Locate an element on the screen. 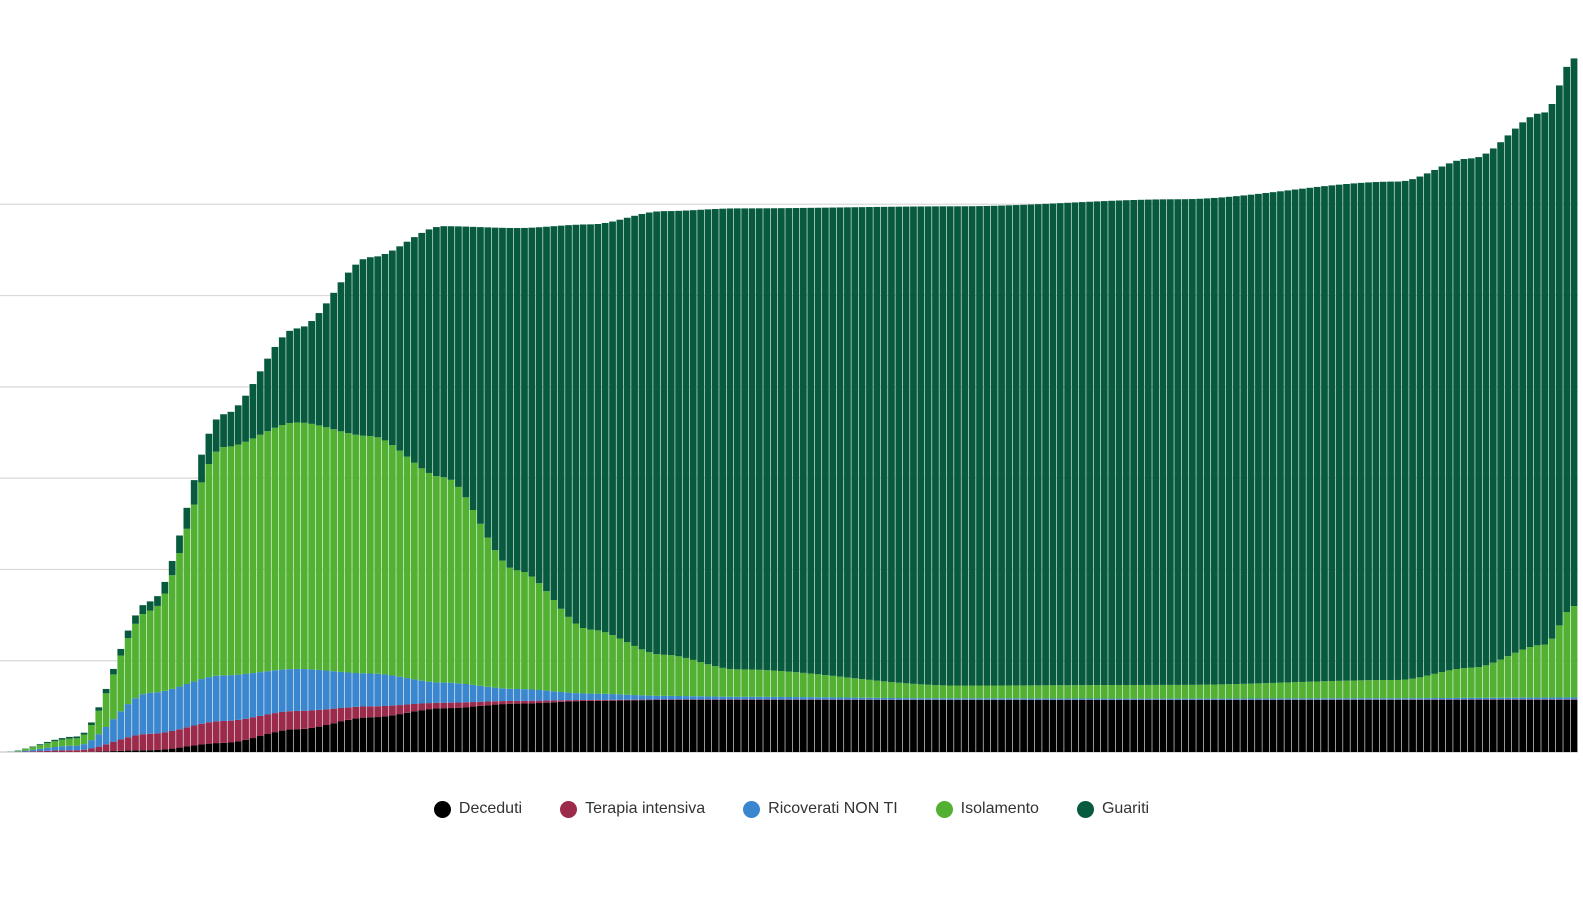 This screenshot has height=900, width=1583. legend-item-ricoverati-non-ti: Ricoverati NON TI is located at coordinates (820, 809).